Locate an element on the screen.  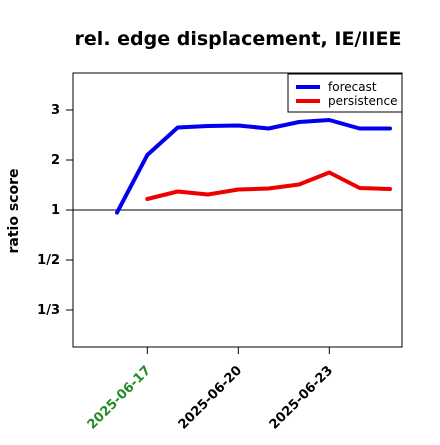
legend-box is located at coordinates (345, 93).